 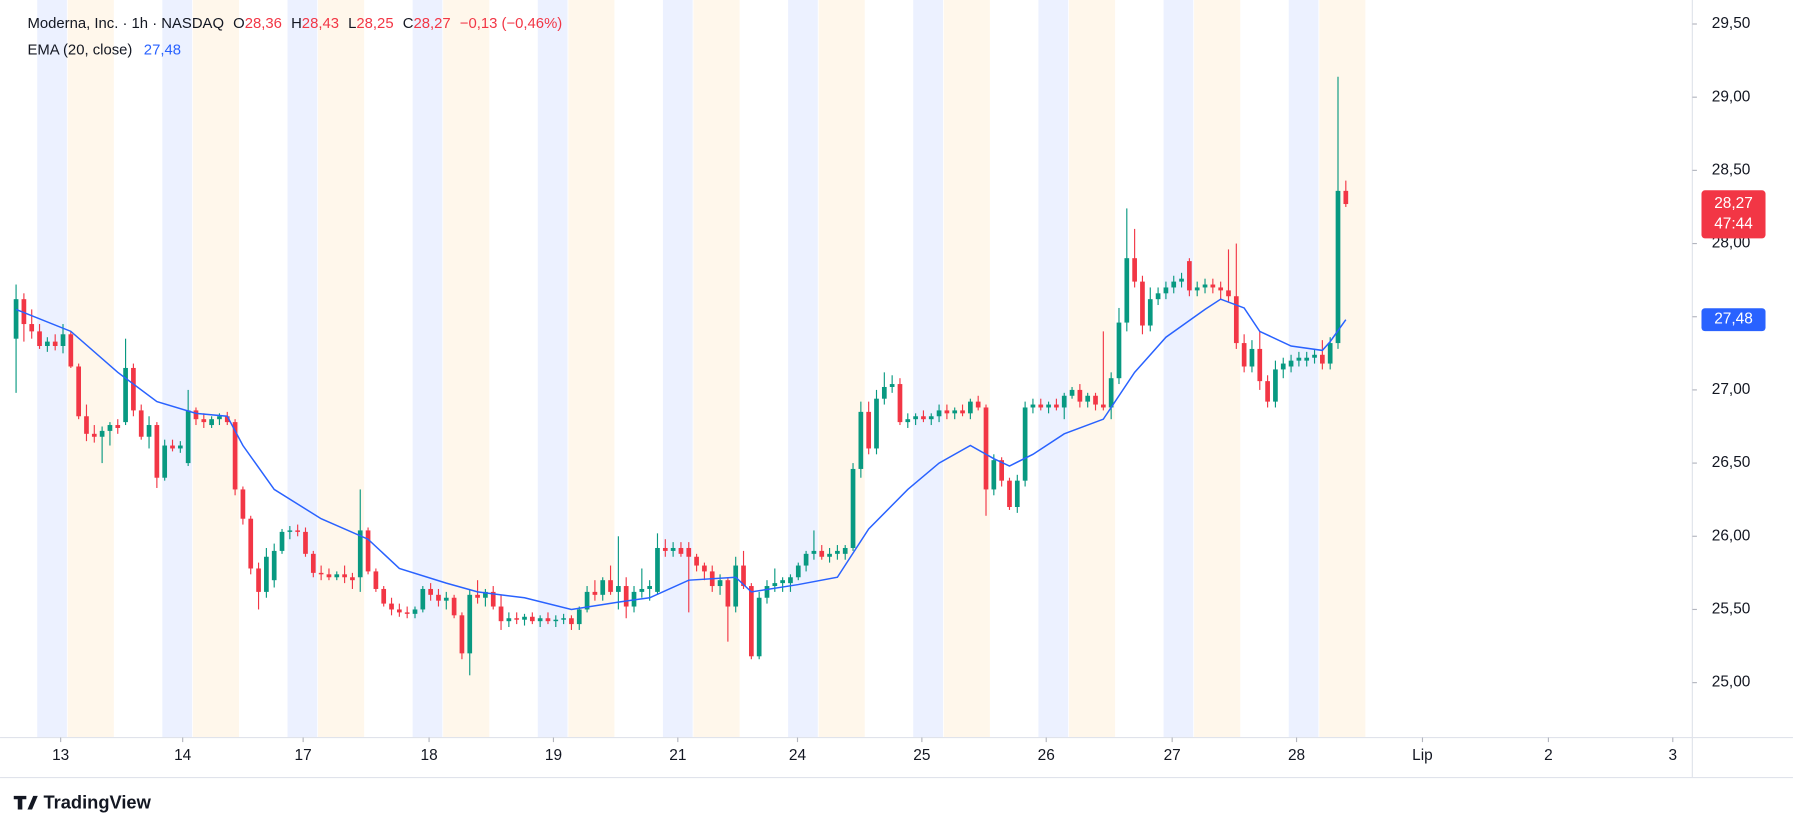 I want to click on ohlc-key: O, so click(x=239, y=24).